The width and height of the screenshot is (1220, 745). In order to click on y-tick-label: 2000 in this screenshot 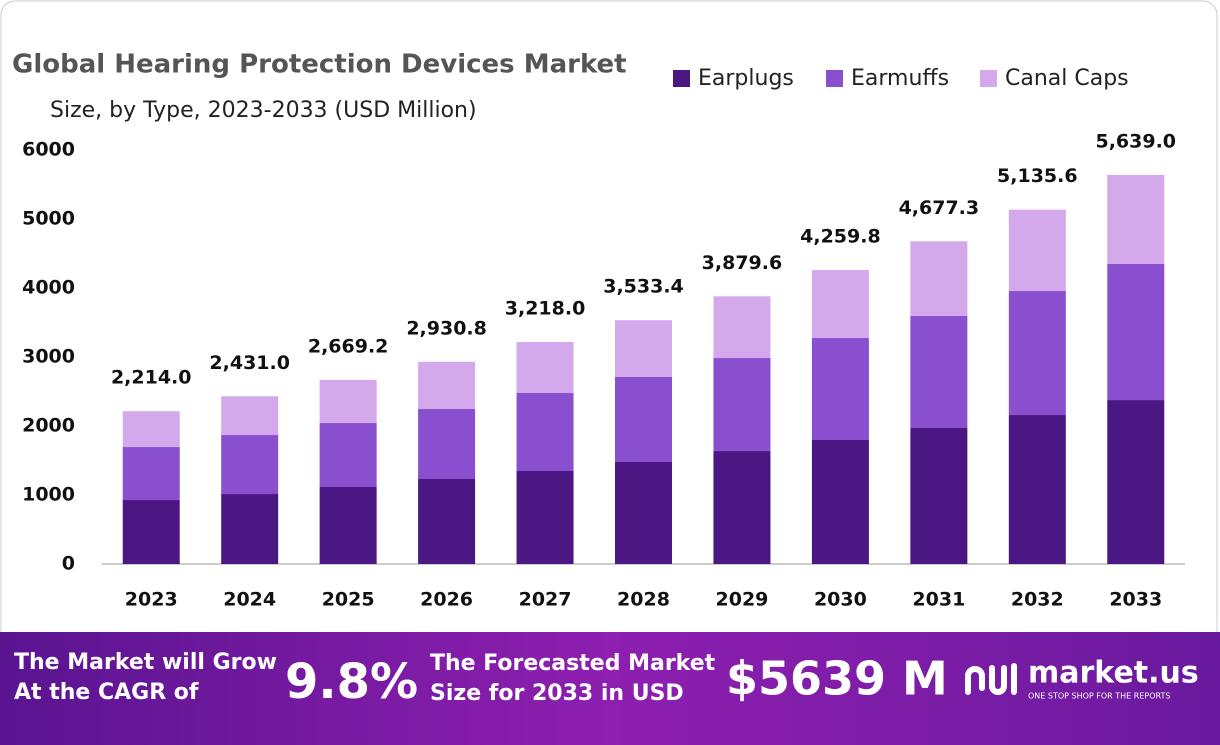, I will do `click(48, 426)`.